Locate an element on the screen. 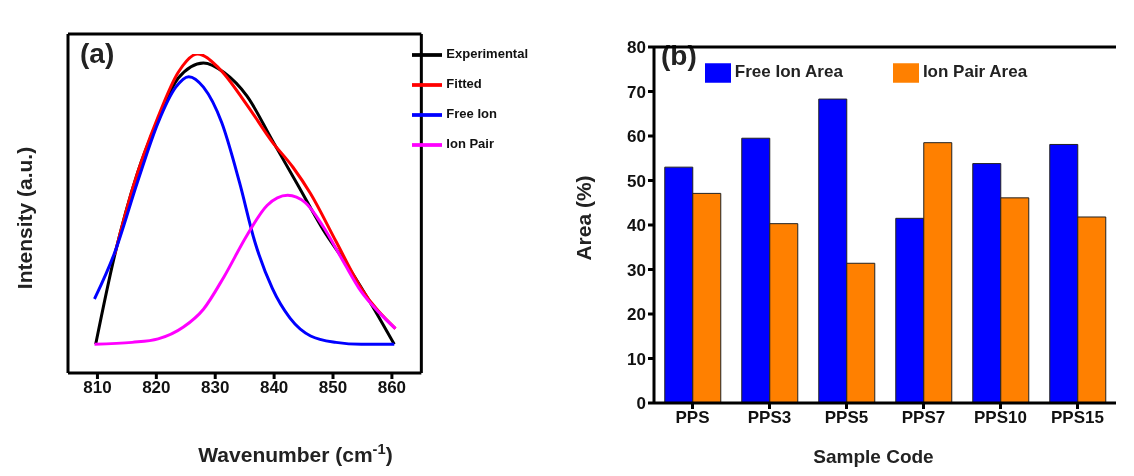  x-tick-label: PPS3 is located at coordinates (769, 418).